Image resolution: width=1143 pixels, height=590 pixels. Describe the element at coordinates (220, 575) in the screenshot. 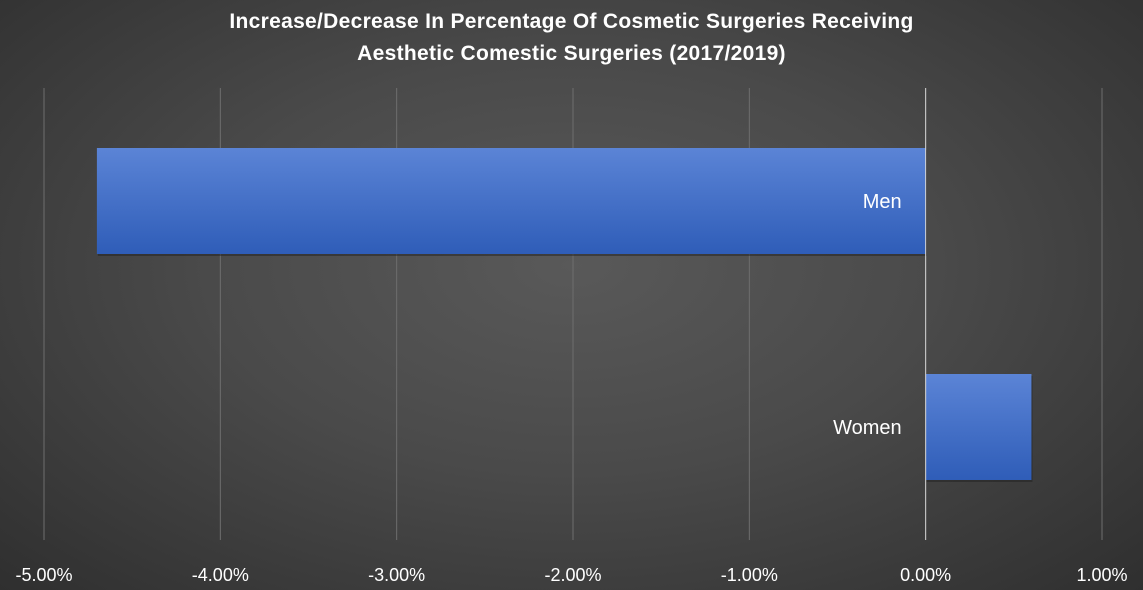

I see `x-tick-label: -4.00%` at that location.